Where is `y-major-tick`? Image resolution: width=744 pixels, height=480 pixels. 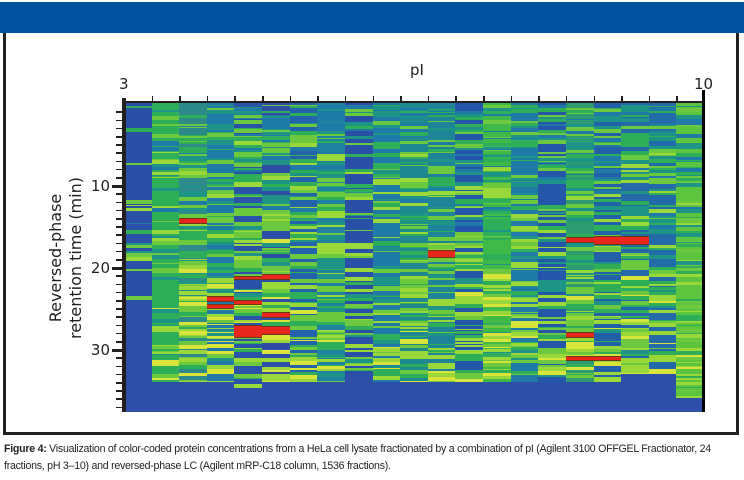
y-major-tick is located at coordinates (117, 186).